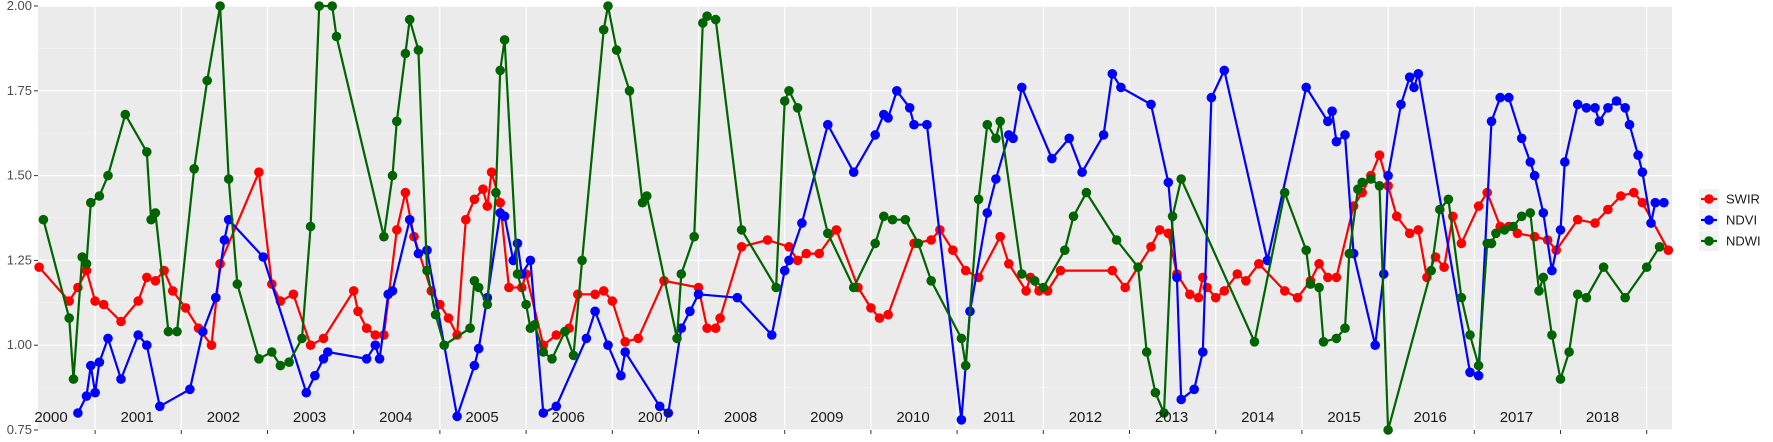 Image resolution: width=1773 pixels, height=442 pixels. What do you see at coordinates (1602, 417) in the screenshot?
I see `year-label: 2018` at bounding box center [1602, 417].